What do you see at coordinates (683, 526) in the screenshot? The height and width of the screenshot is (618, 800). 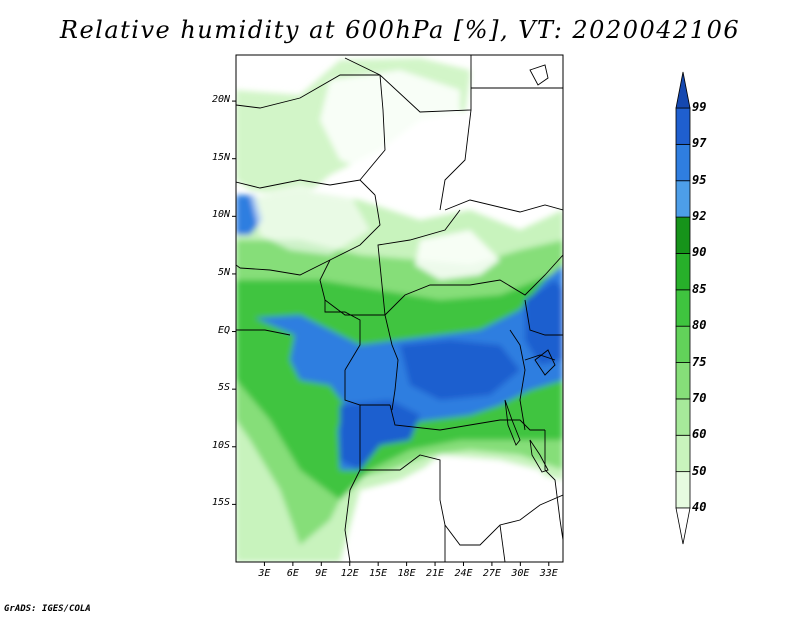 I see `colorbar-bottom-arrow` at bounding box center [683, 526].